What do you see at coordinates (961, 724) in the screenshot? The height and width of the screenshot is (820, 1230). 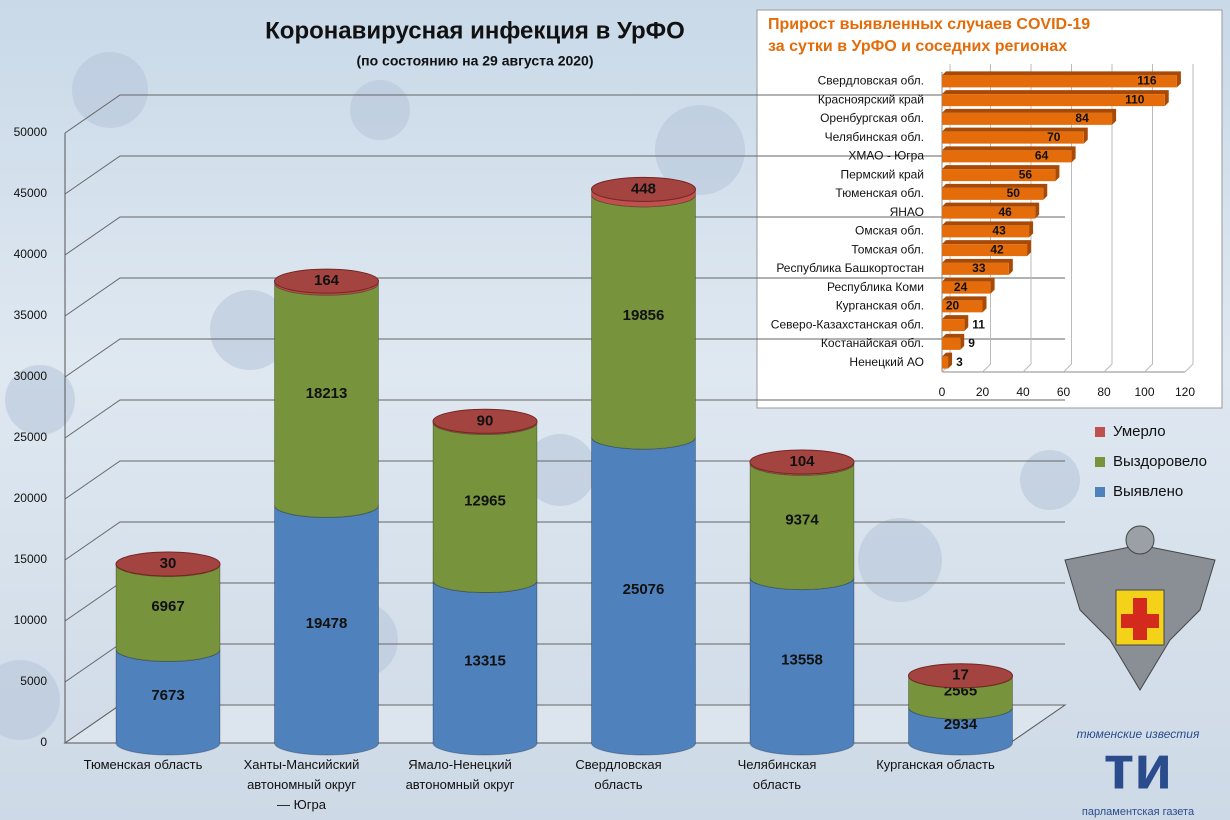 I see `value-label: 2934` at bounding box center [961, 724].